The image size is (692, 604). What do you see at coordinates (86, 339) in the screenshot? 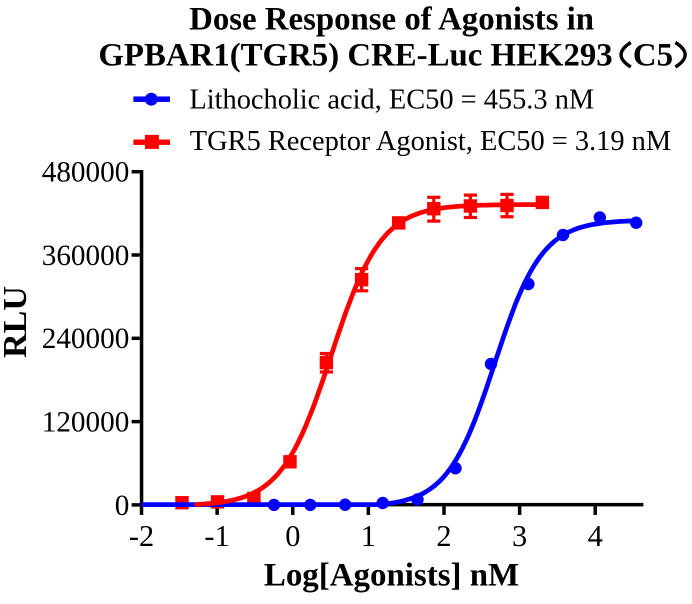
I see `svg-text: 240000` at bounding box center [86, 339].